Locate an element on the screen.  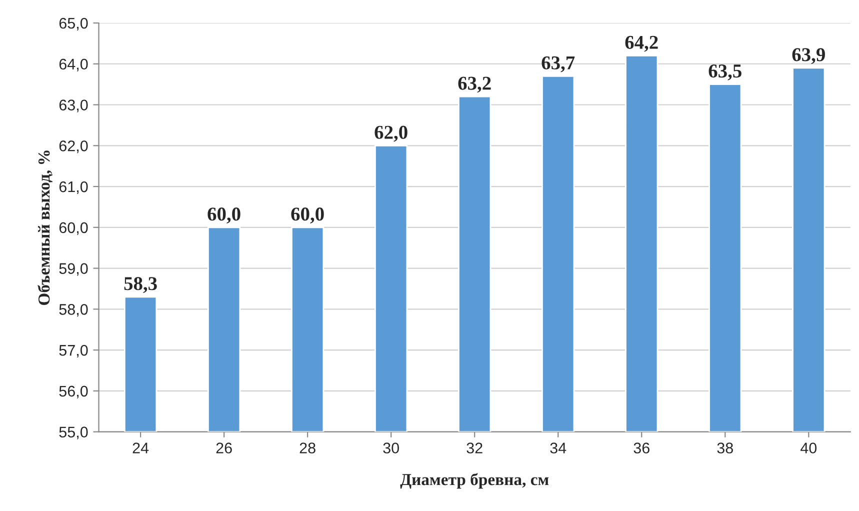
x-tick-label: 32 is located at coordinates (474, 448).